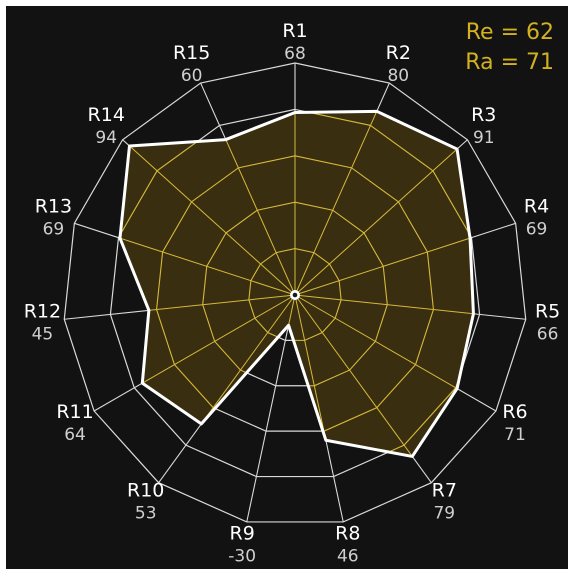 This screenshot has height=575, width=574. I want to click on value-label-r9: -30, so click(242, 556).